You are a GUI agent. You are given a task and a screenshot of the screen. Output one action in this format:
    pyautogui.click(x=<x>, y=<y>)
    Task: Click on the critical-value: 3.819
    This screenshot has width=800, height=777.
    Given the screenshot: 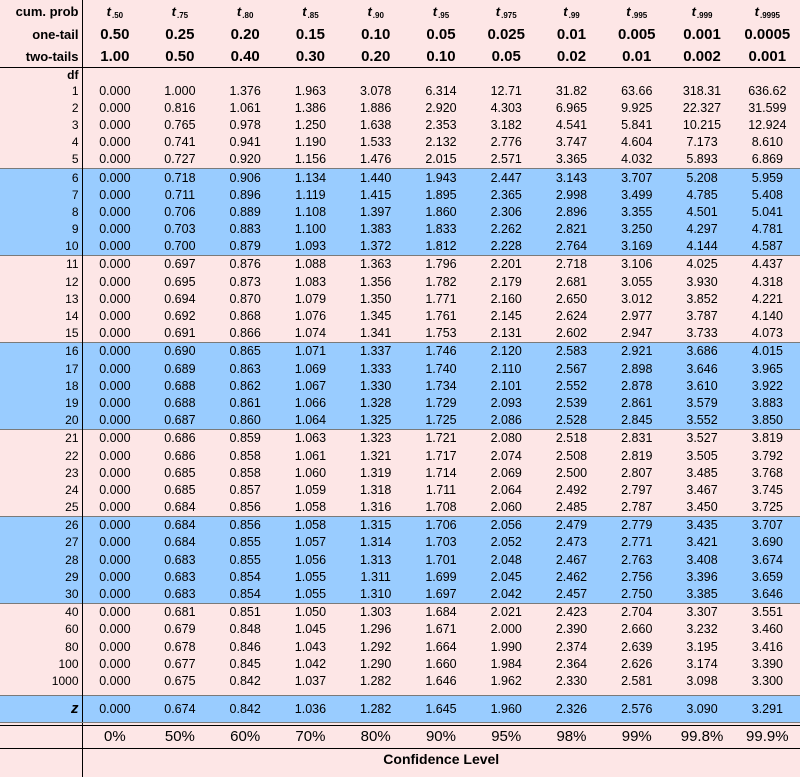 What is the action you would take?
    pyautogui.click(x=767, y=437)
    